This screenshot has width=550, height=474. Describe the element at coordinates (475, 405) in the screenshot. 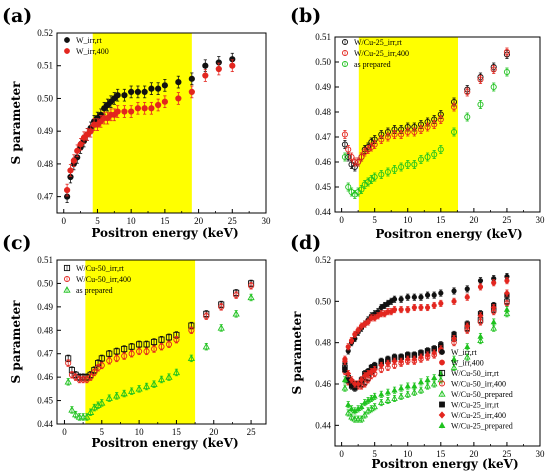

I see `legend-label: W/Cu-25_irr,rt` at that location.